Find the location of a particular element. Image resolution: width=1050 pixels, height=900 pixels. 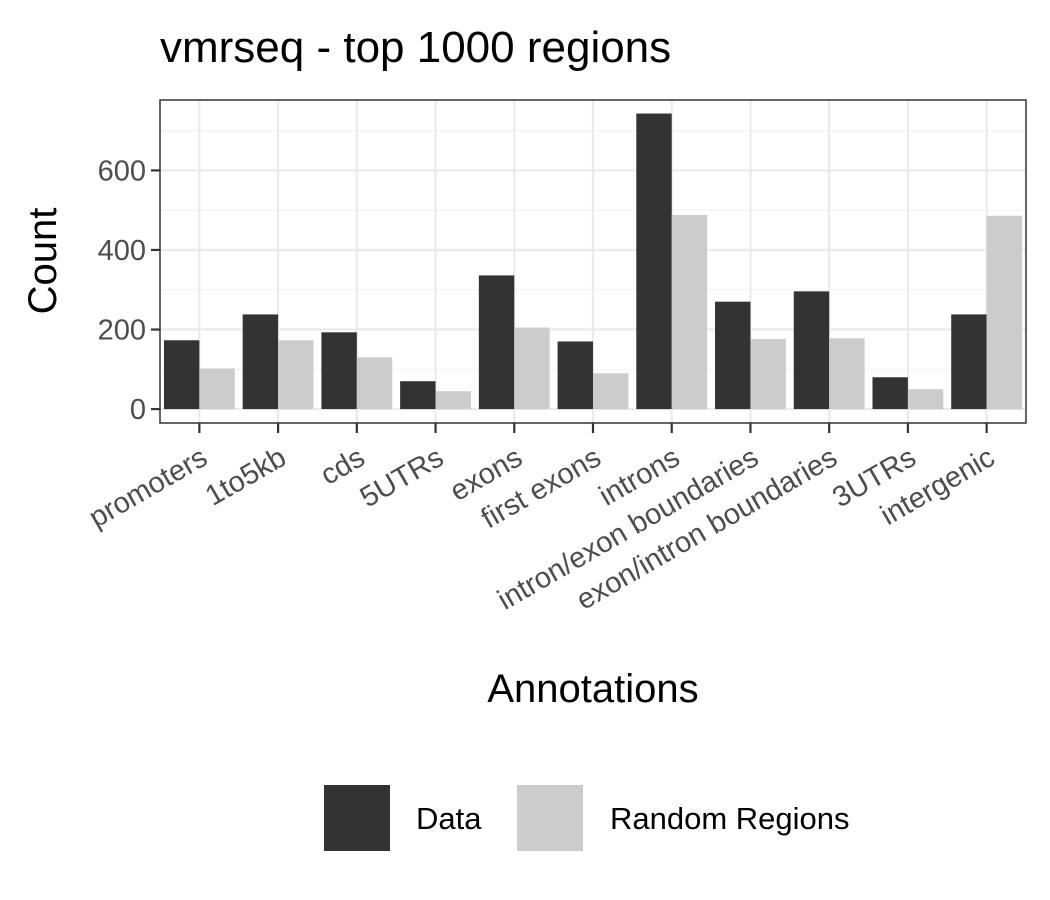

y-axis: 0 200 400 600 is located at coordinates (129, 290).